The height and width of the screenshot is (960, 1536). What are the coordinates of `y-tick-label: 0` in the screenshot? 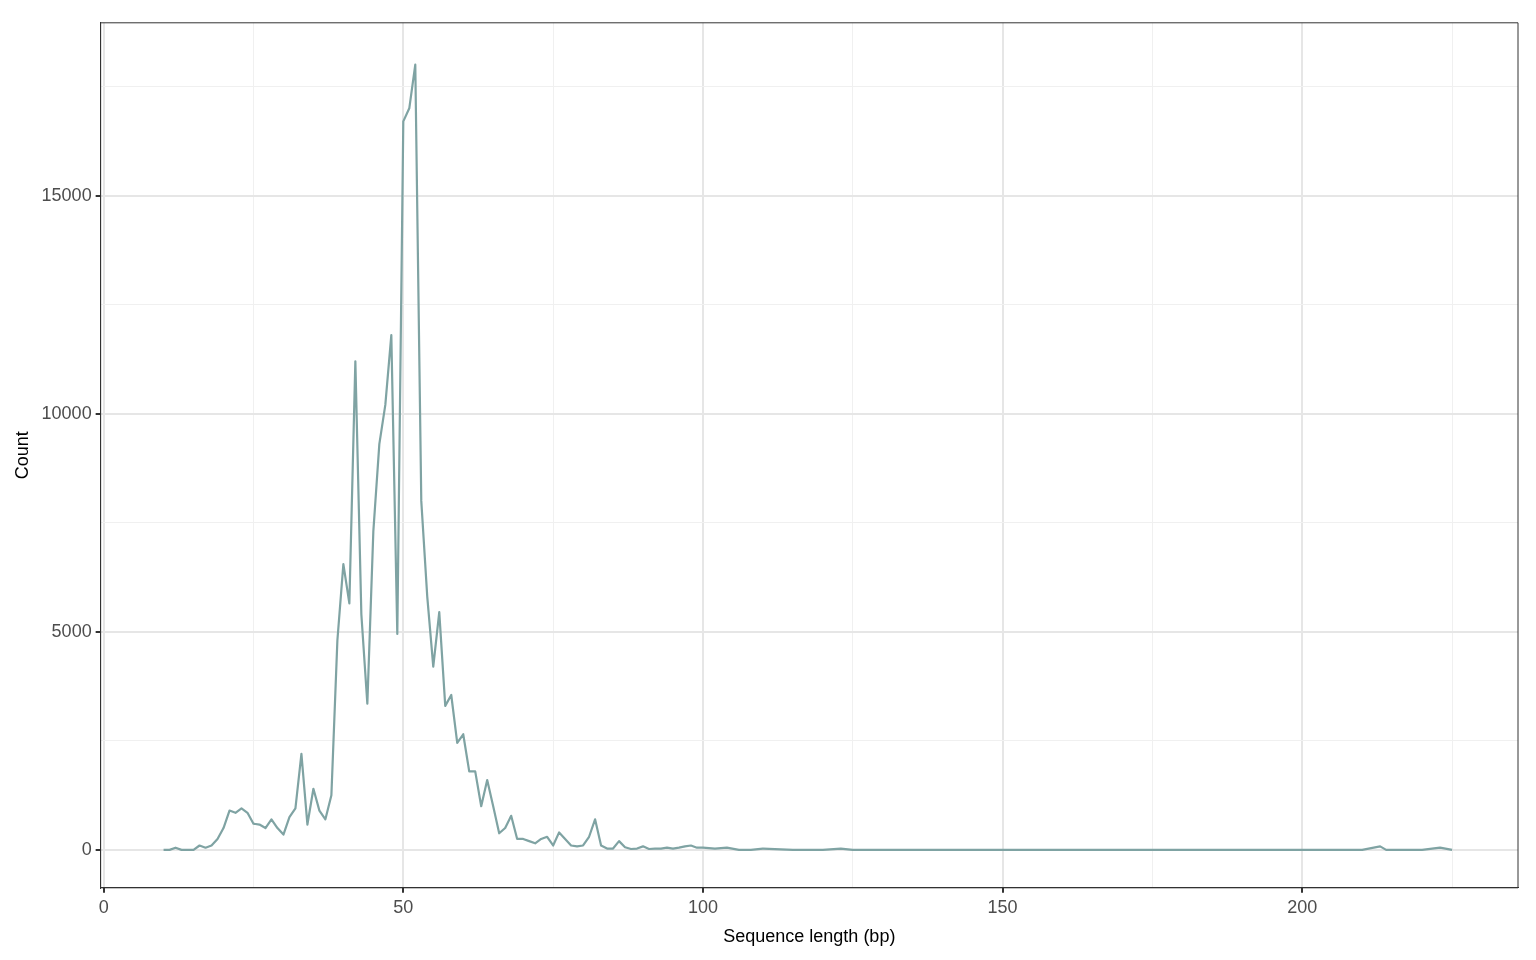 It's located at (86, 848).